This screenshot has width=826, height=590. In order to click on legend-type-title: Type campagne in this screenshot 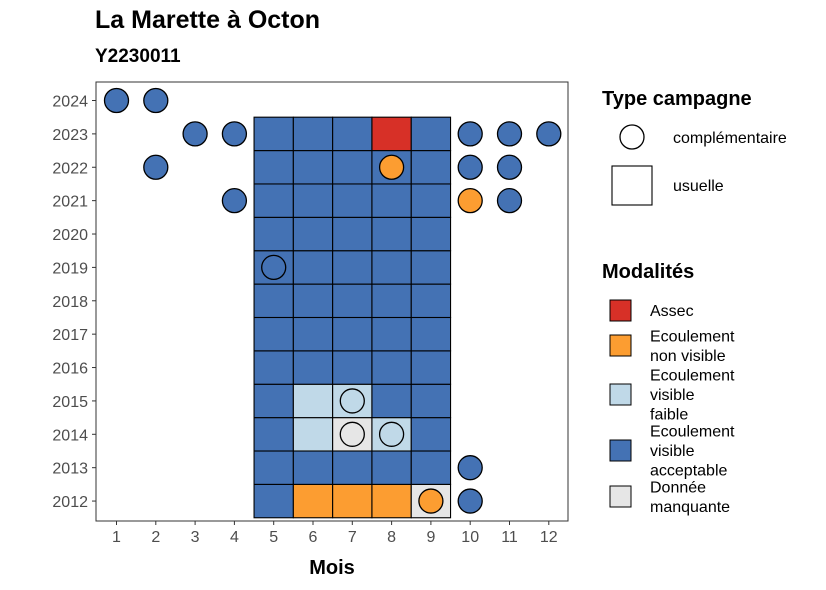, I will do `click(677, 99)`.